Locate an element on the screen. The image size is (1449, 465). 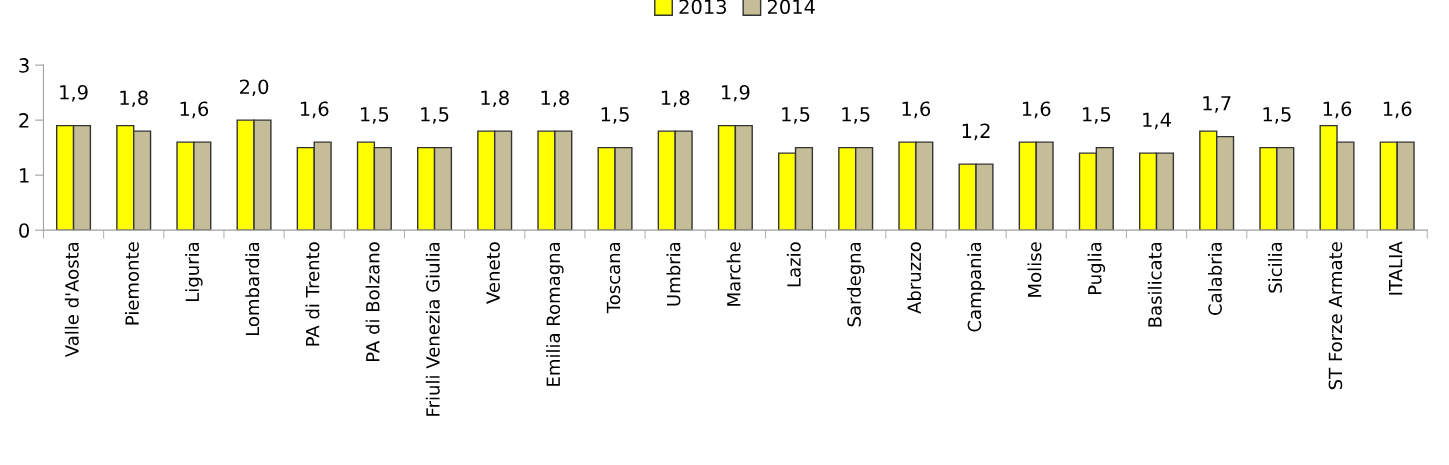
x-tick-label: Umbria is located at coordinates (673, 274).